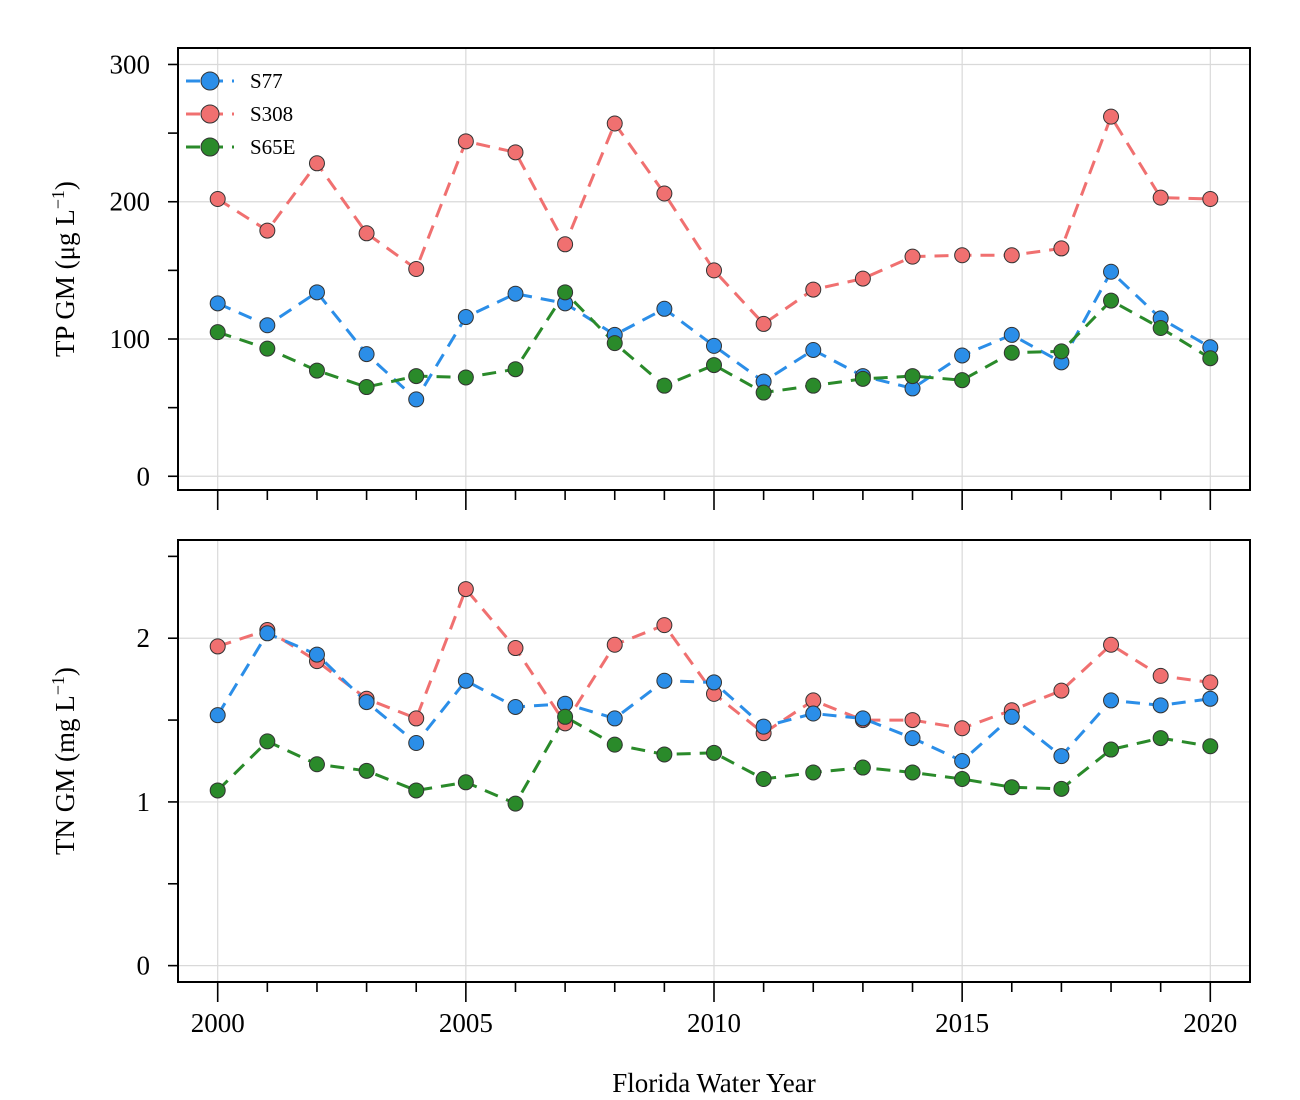 The width and height of the screenshot is (1300, 1100). Describe the element at coordinates (273, 147) in the screenshot. I see `legend-label-s65e: S65E` at that location.